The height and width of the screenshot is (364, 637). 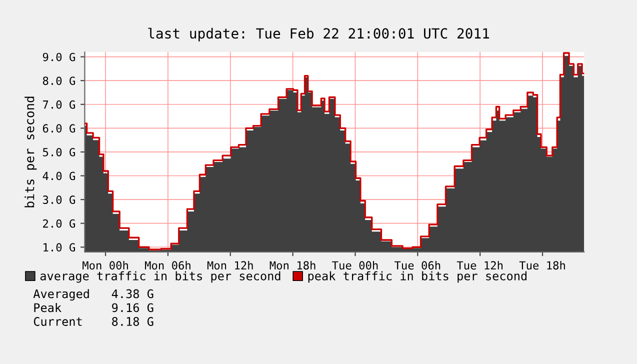 I want to click on text: Current 8.18 G, so click(x=94, y=321).